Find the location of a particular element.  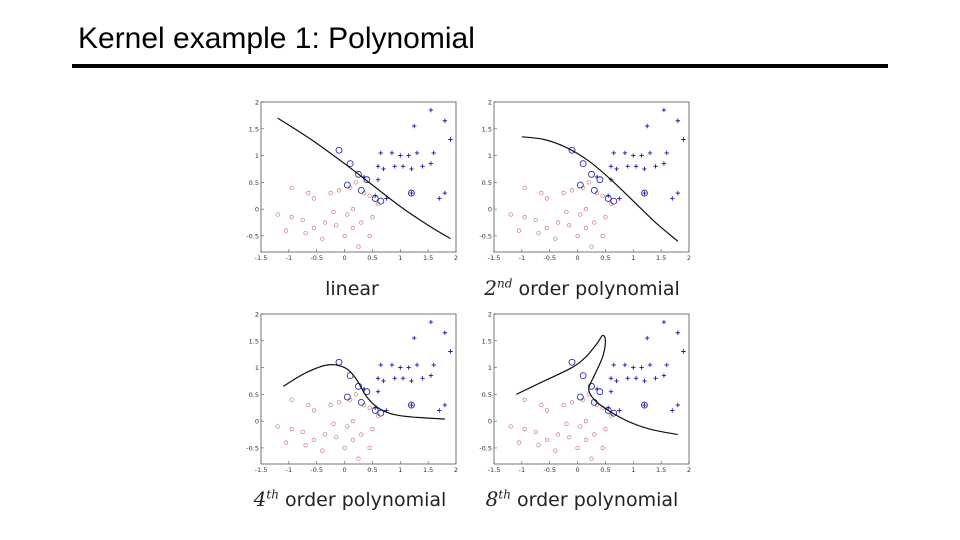

x-tick-label: 2 is located at coordinates (689, 258).